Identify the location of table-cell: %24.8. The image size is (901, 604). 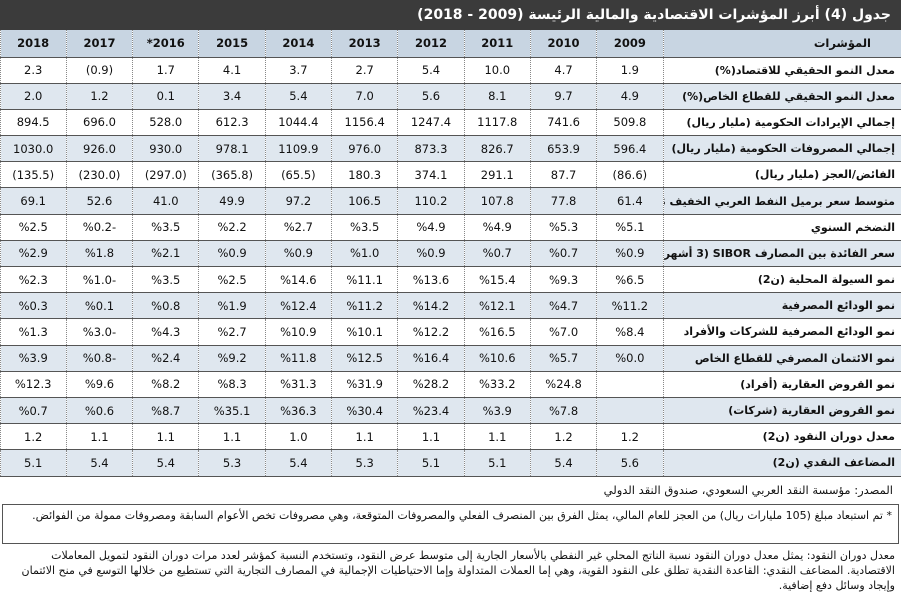
(563, 384).